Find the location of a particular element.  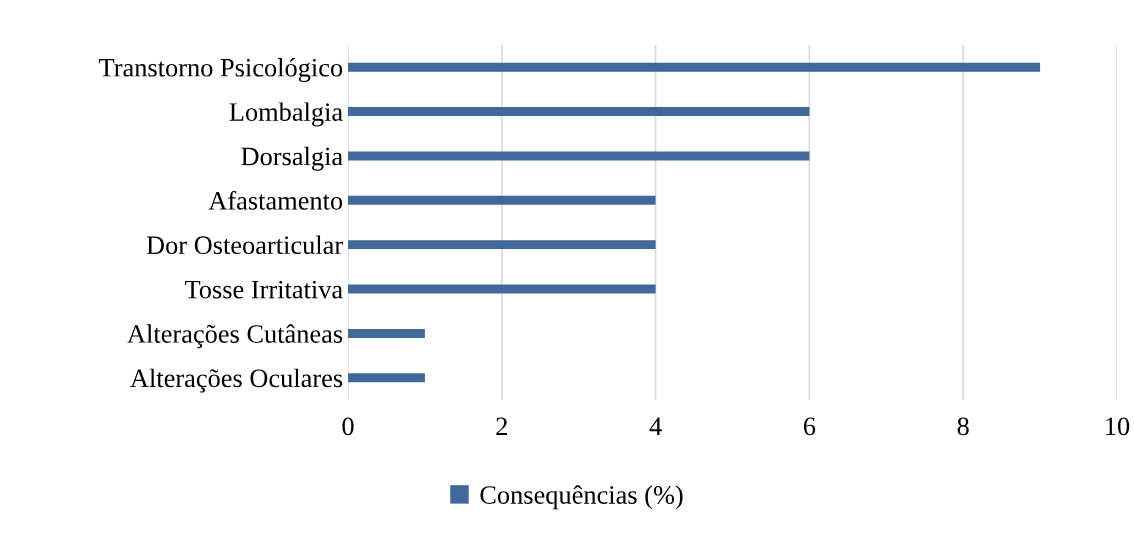

y-tick-label: Dorsalgia is located at coordinates (292, 158).